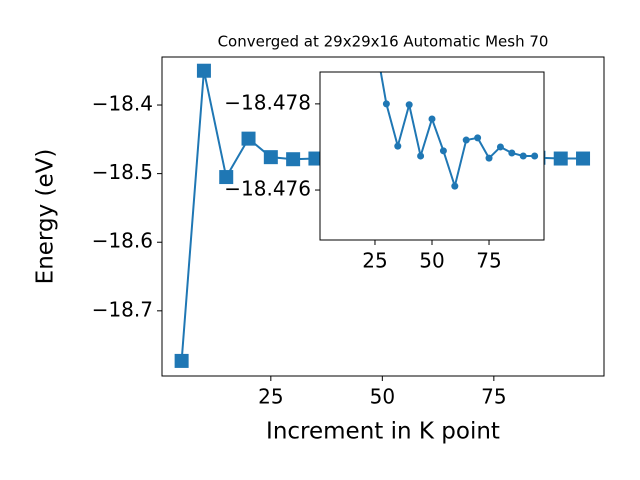 The height and width of the screenshot is (480, 640). What do you see at coordinates (459, 131) in the screenshot?
I see `plot-clip` at bounding box center [459, 131].